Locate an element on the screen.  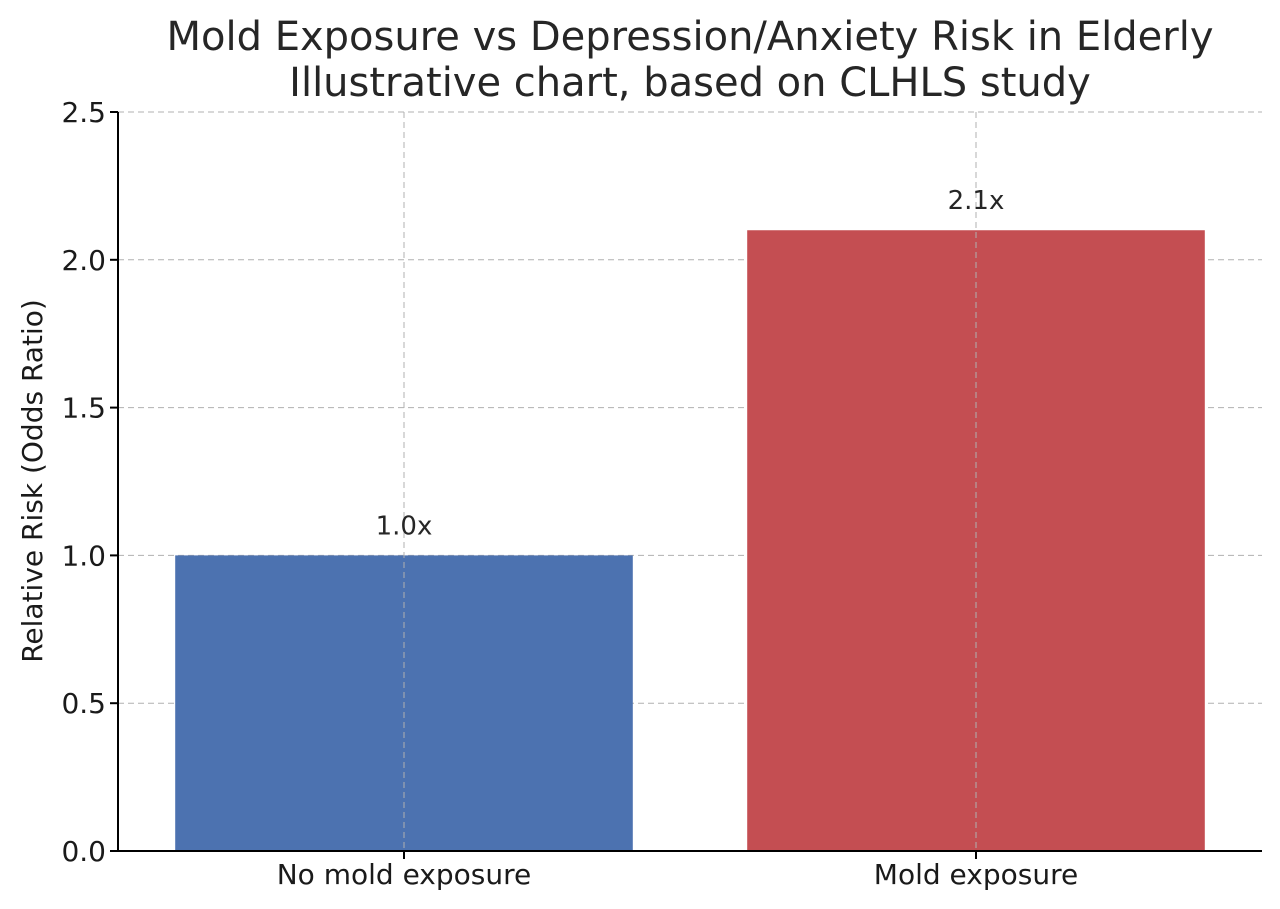
chart-subtitle: Illustrative chart, based on CLHLS study is located at coordinates (690, 83).